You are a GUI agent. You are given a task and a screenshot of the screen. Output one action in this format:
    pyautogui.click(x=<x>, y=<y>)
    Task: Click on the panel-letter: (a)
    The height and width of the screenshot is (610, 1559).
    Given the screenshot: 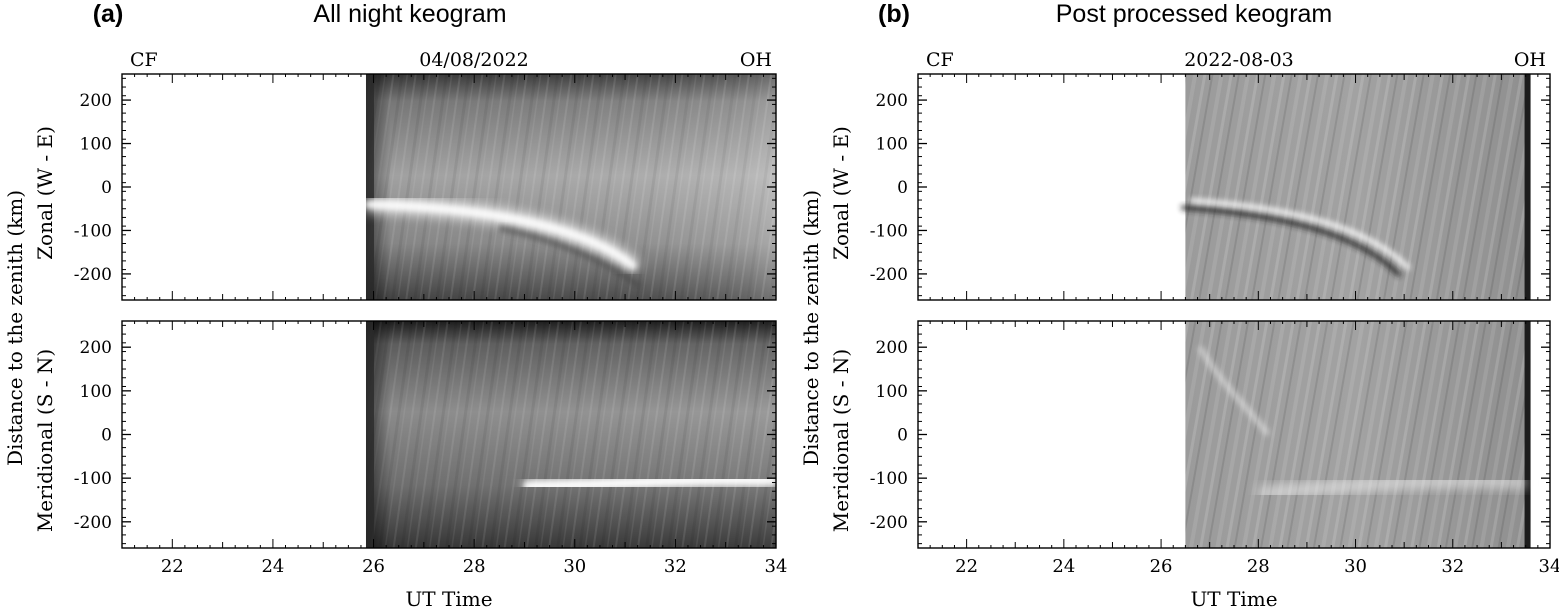 What is the action you would take?
    pyautogui.click(x=108, y=14)
    